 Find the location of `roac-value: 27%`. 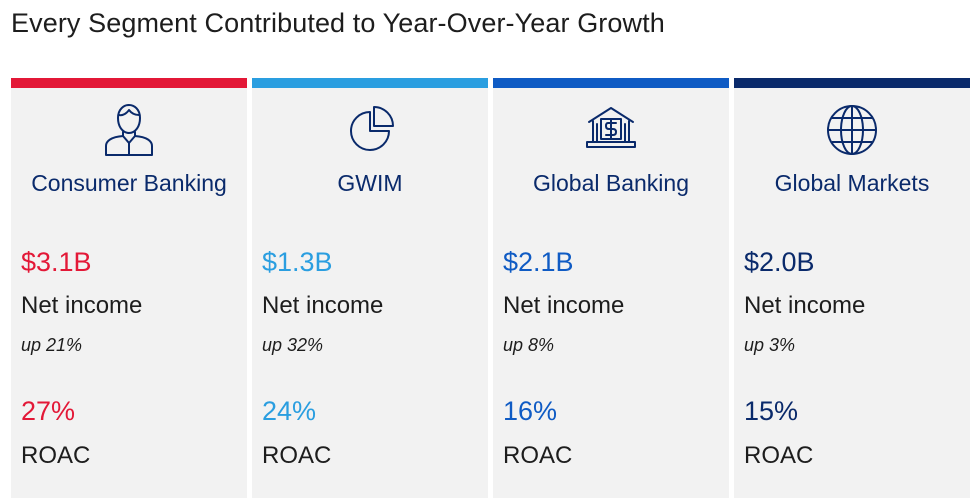

roac-value: 27% is located at coordinates (48, 411).